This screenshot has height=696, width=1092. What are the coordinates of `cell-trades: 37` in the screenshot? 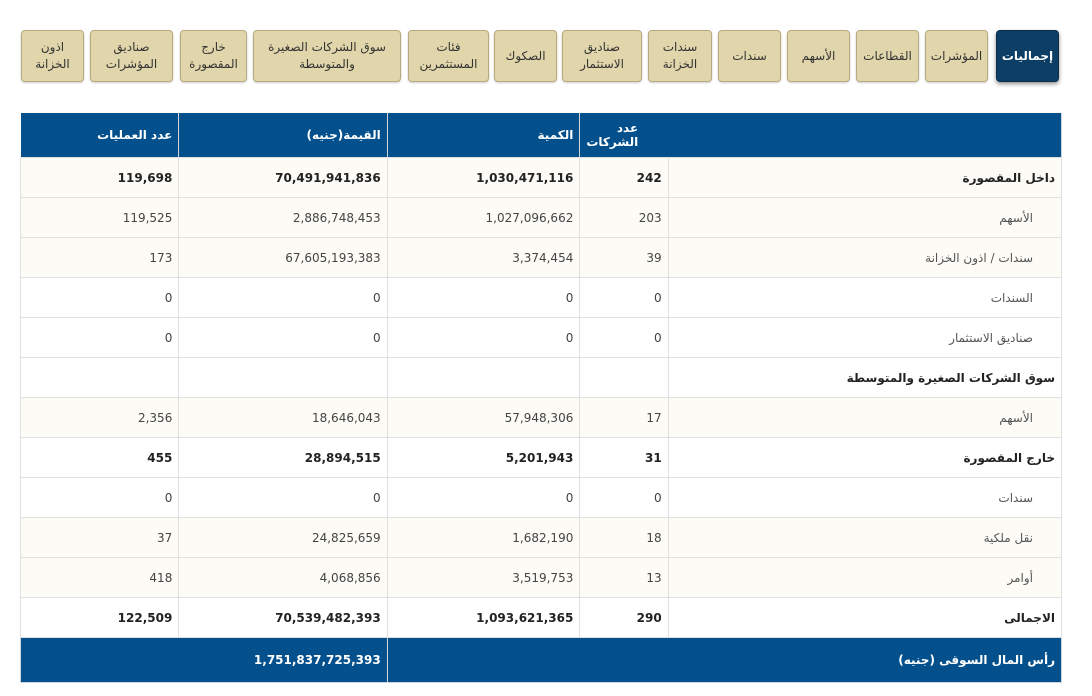 It's located at (99, 537).